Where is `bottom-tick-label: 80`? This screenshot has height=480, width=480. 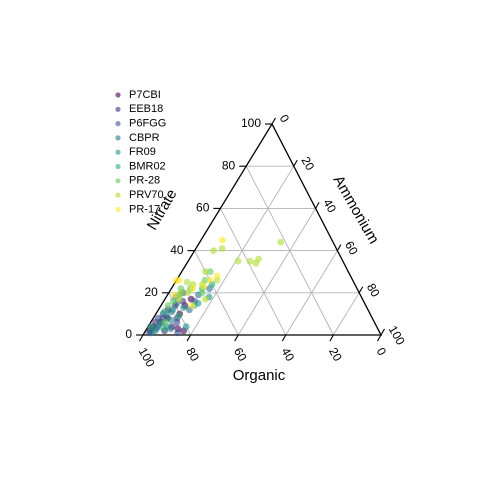 bottom-tick-label: 80 is located at coordinates (192, 354).